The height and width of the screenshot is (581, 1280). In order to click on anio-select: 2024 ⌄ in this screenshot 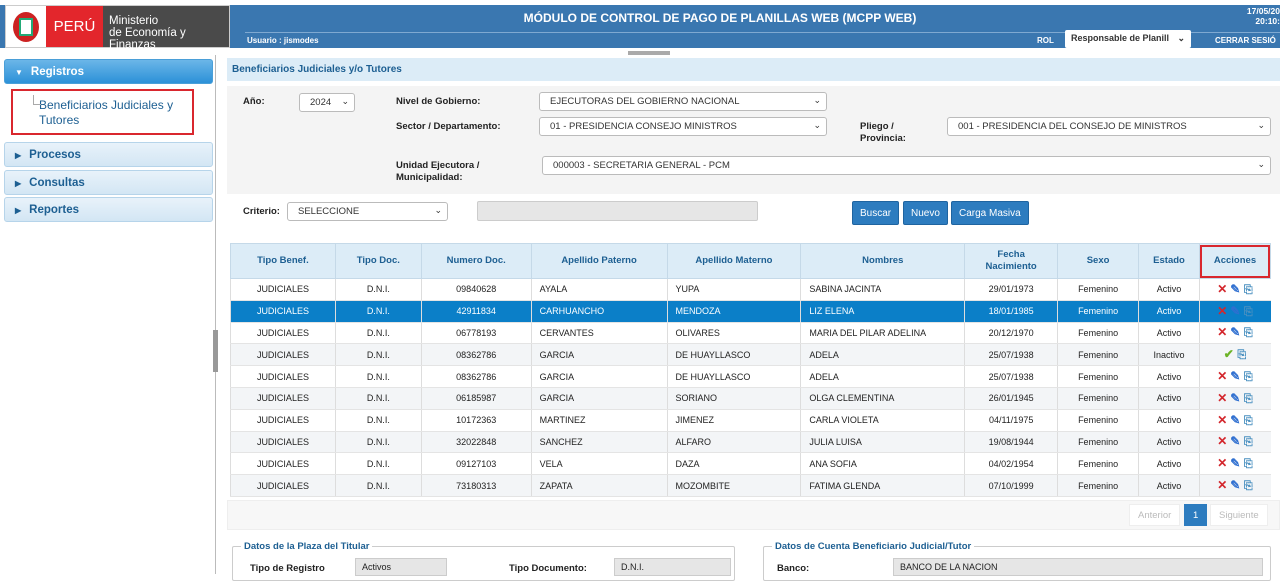, I will do `click(327, 102)`.